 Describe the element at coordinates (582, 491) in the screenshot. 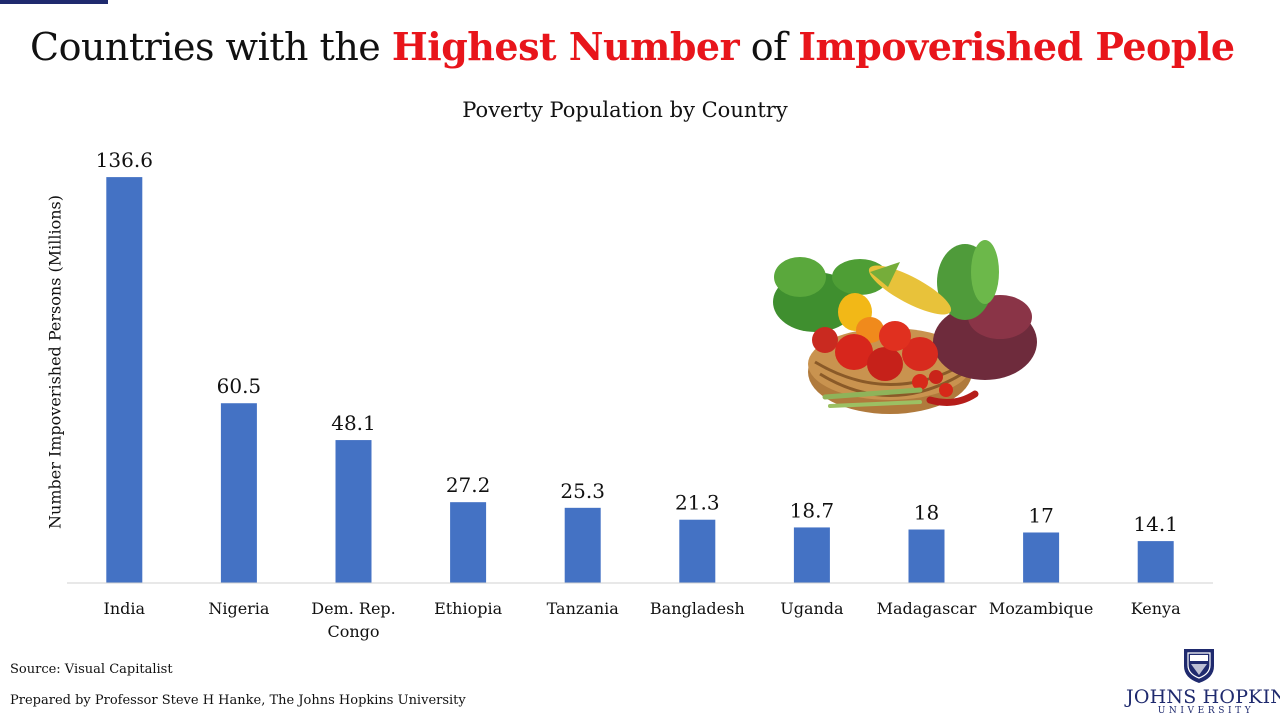

I see `data-label-4: 25.3` at that location.